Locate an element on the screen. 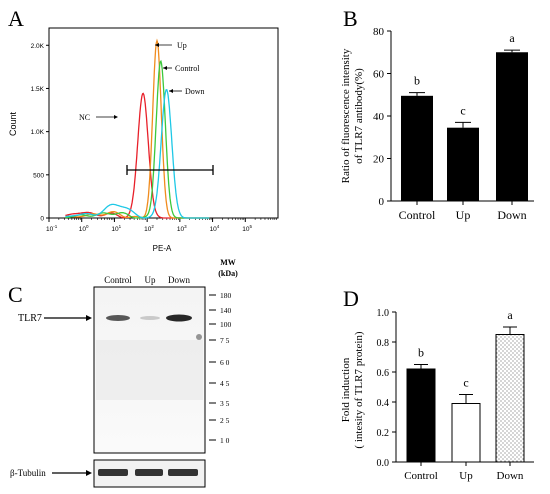  d-x-tick-label: Up is located at coordinates (466, 476).